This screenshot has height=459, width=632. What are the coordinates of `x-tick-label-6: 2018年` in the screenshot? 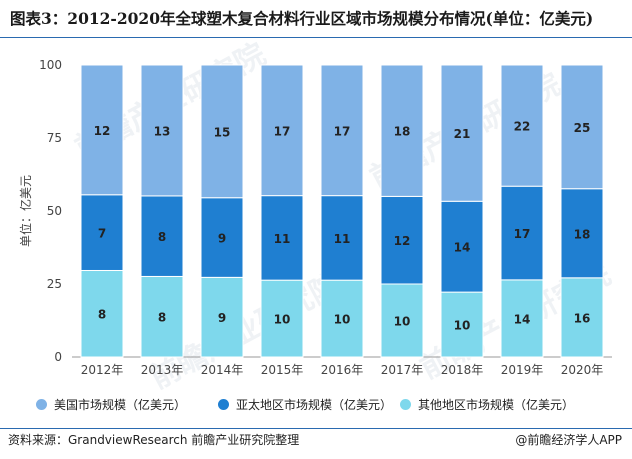 It's located at (462, 370).